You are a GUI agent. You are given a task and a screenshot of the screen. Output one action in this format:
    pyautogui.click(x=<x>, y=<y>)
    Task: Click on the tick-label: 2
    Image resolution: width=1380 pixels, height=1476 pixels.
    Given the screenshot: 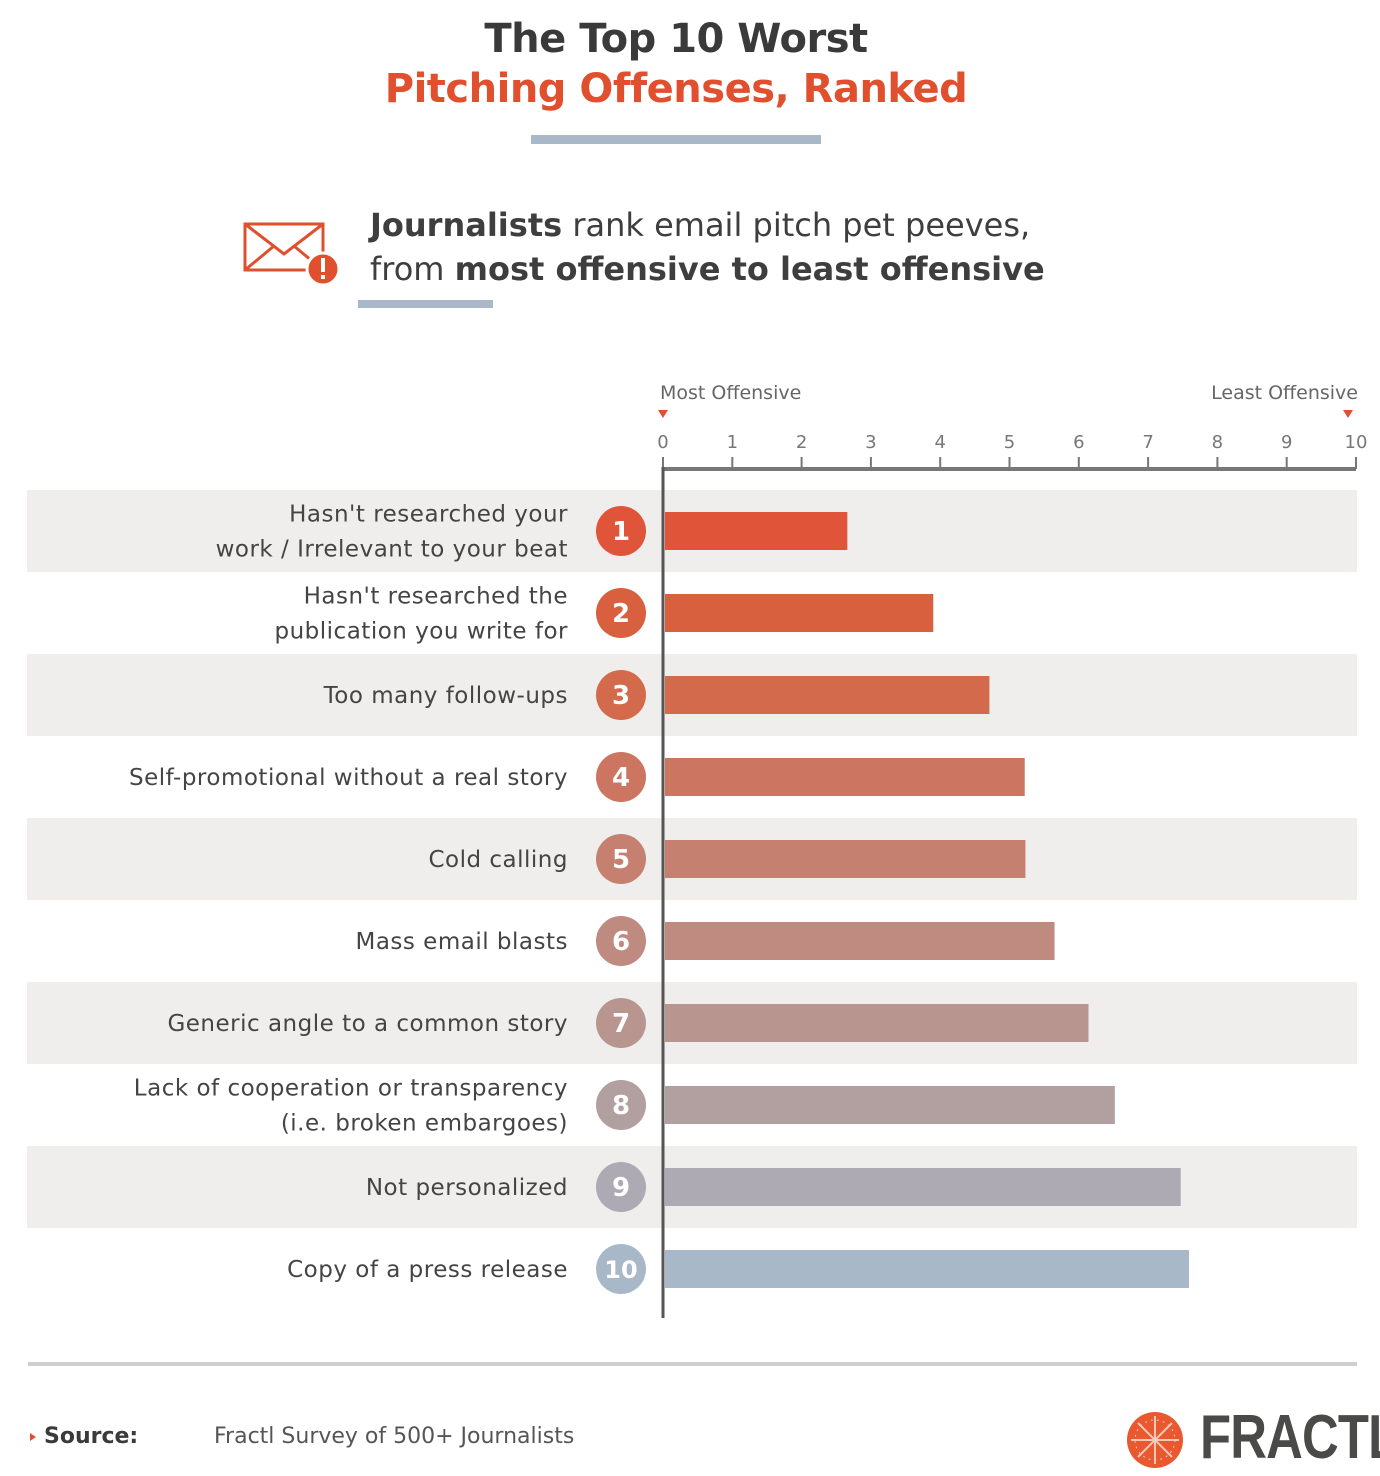 What is the action you would take?
    pyautogui.click(x=801, y=442)
    